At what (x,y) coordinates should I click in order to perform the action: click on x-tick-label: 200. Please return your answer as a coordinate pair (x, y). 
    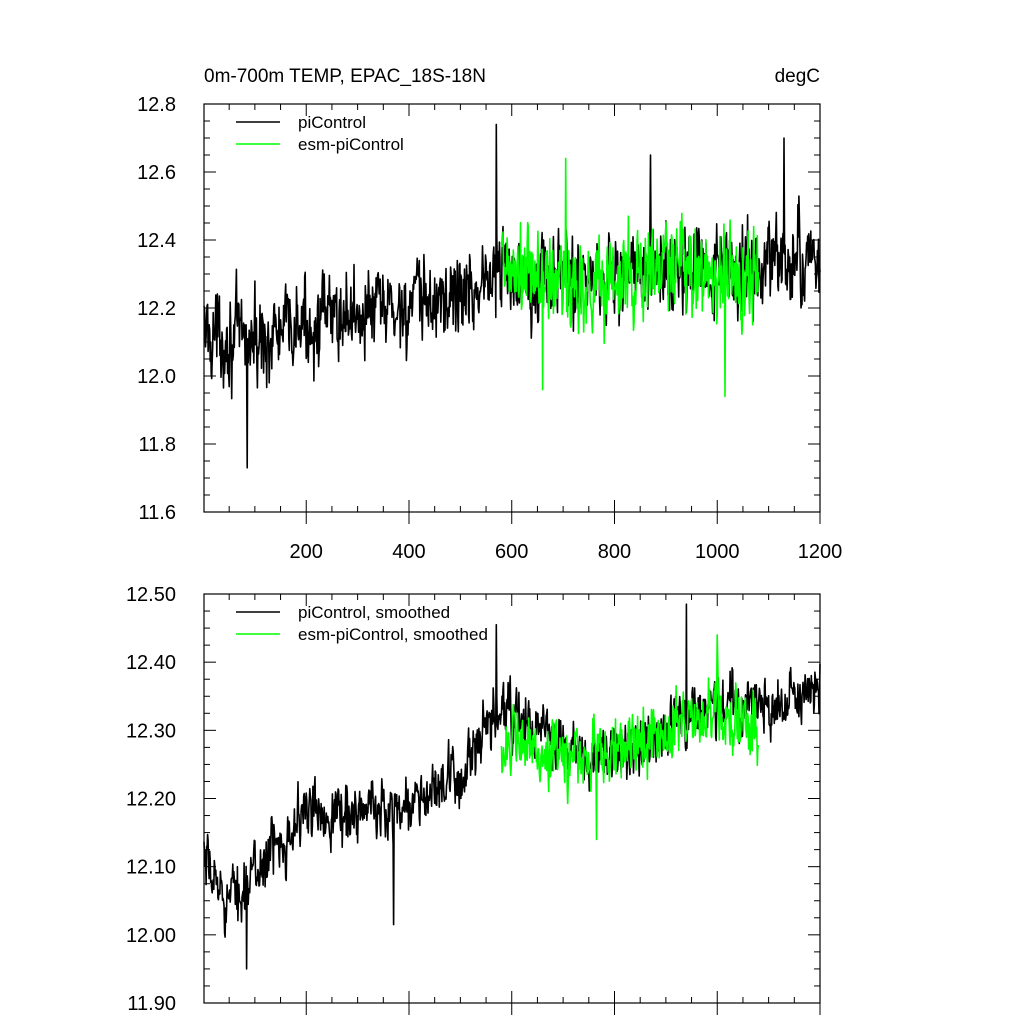
    Looking at the image, I should click on (306, 552).